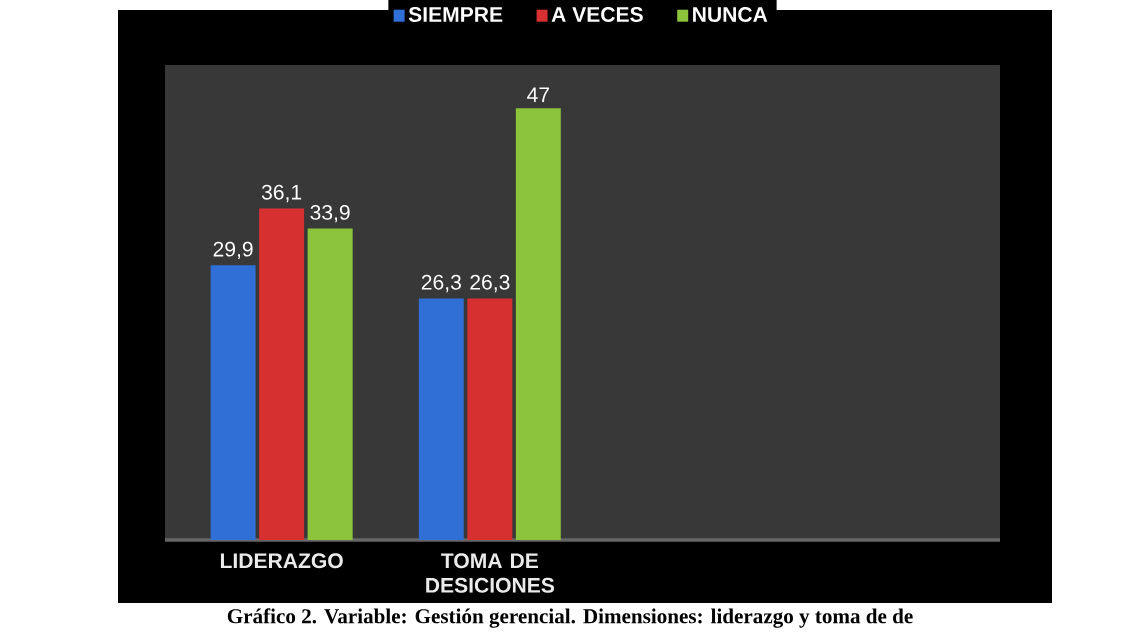 Image resolution: width=1140 pixels, height=634 pixels. Describe the element at coordinates (281, 193) in the screenshot. I see `data-label: 36,1` at that location.